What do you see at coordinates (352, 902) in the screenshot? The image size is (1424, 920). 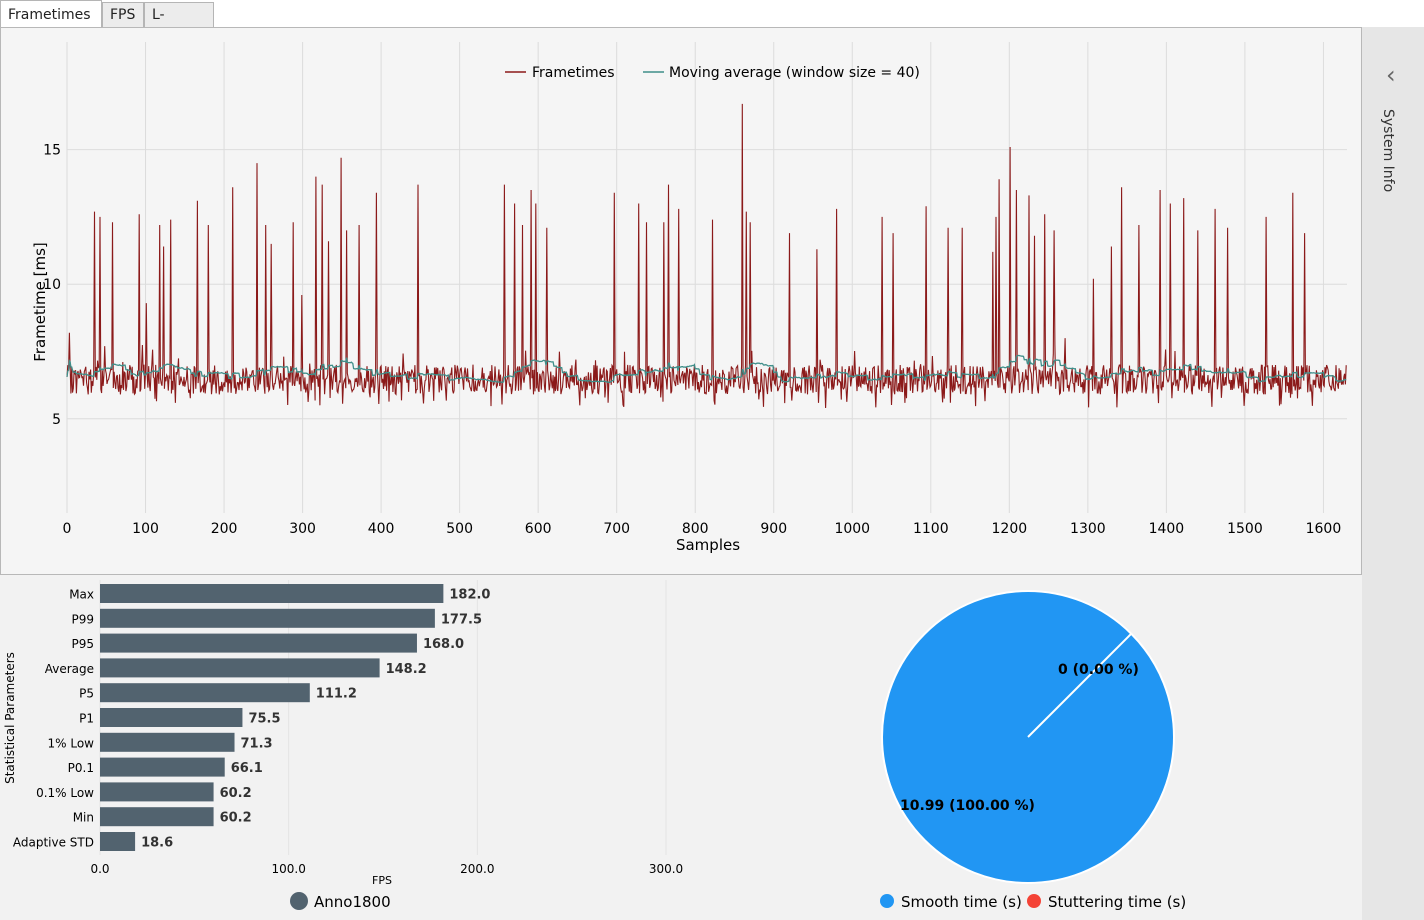 I see `legend-anno1800: Anno1800` at bounding box center [352, 902].